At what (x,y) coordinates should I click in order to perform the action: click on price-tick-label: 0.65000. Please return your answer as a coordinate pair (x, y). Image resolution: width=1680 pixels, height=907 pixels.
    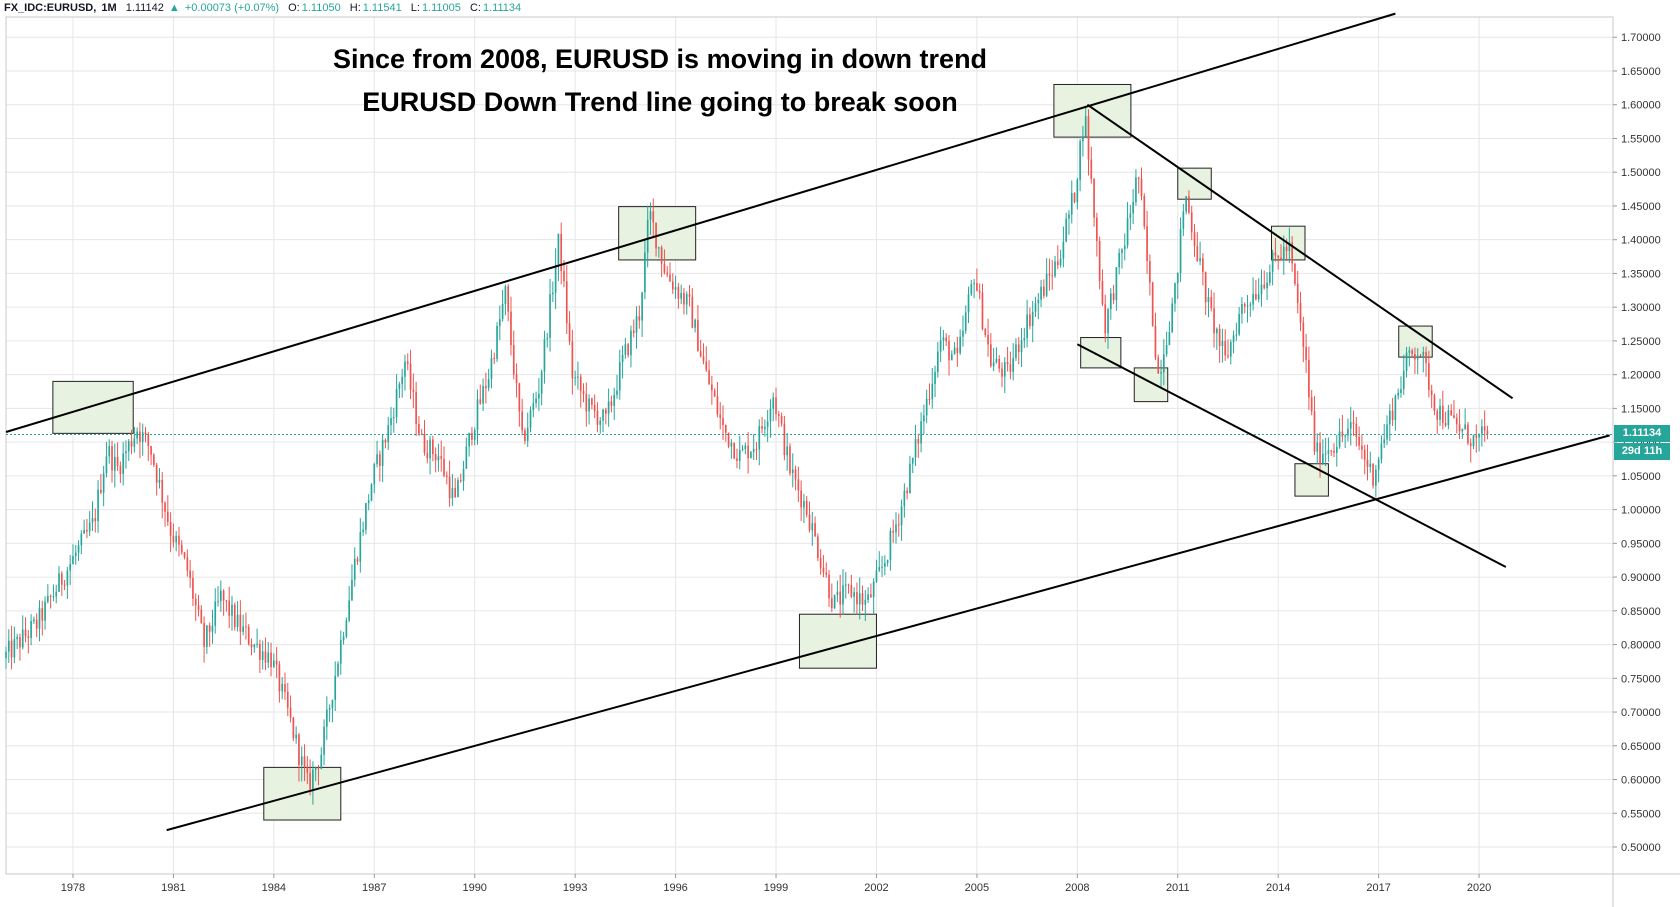
    Looking at the image, I should click on (1641, 747).